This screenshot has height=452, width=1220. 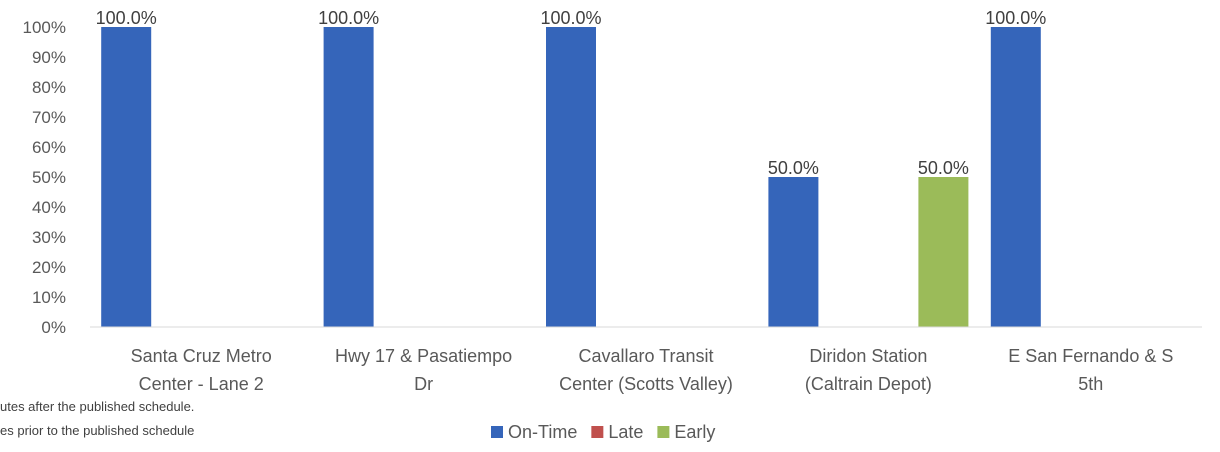 I want to click on legend-swatch-on-time, so click(x=497, y=432).